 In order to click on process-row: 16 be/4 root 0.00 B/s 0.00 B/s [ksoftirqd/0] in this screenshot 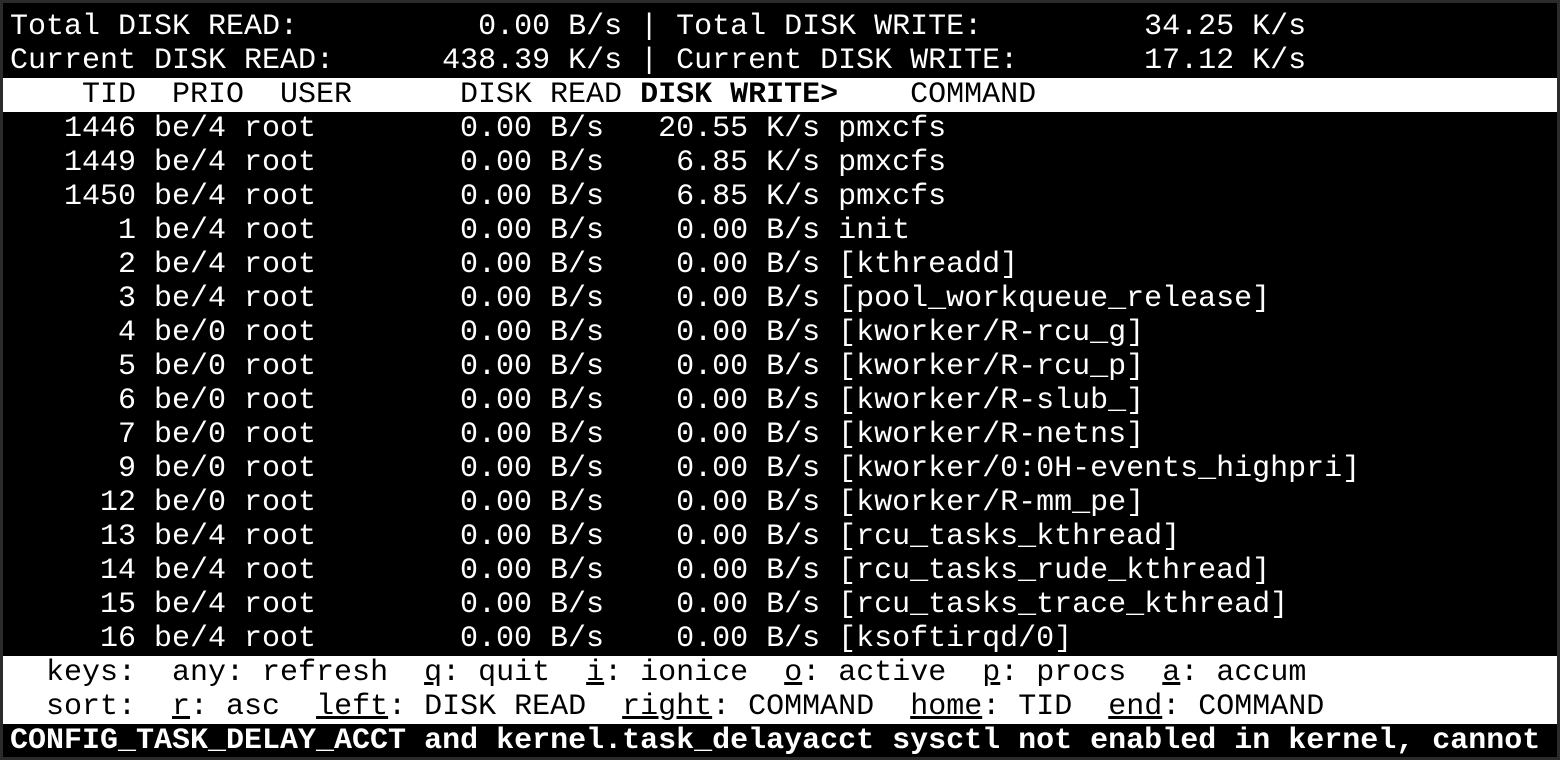, I will do `click(541, 639)`.